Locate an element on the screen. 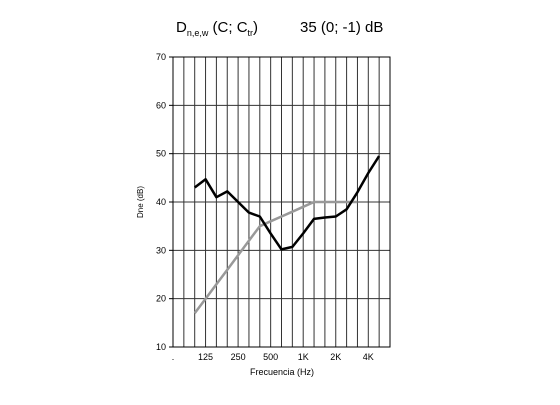  y-tick-label: 10 is located at coordinates (161, 347).